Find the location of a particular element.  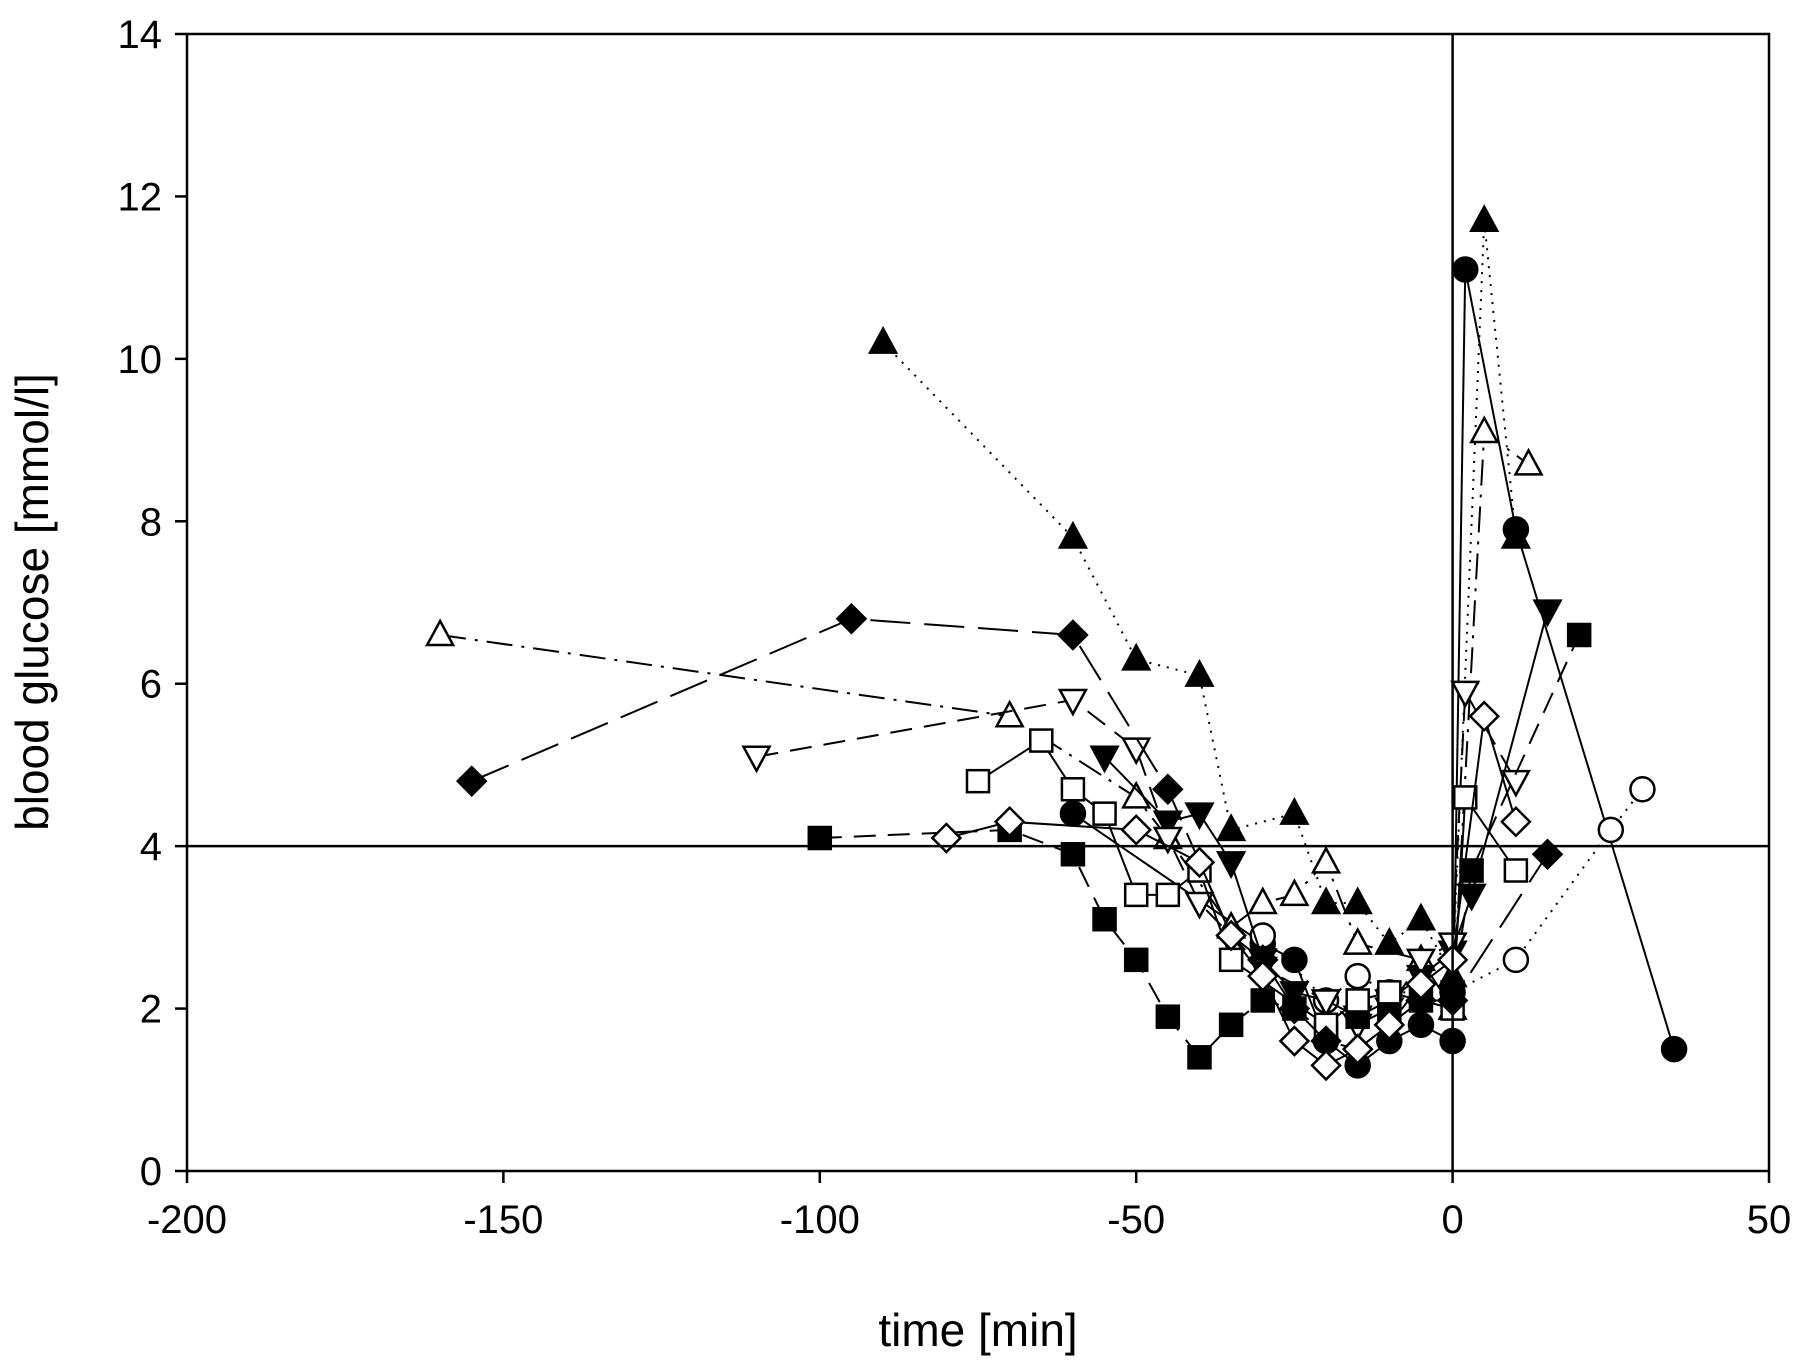

y-tick-label: 8 is located at coordinates (151, 522).